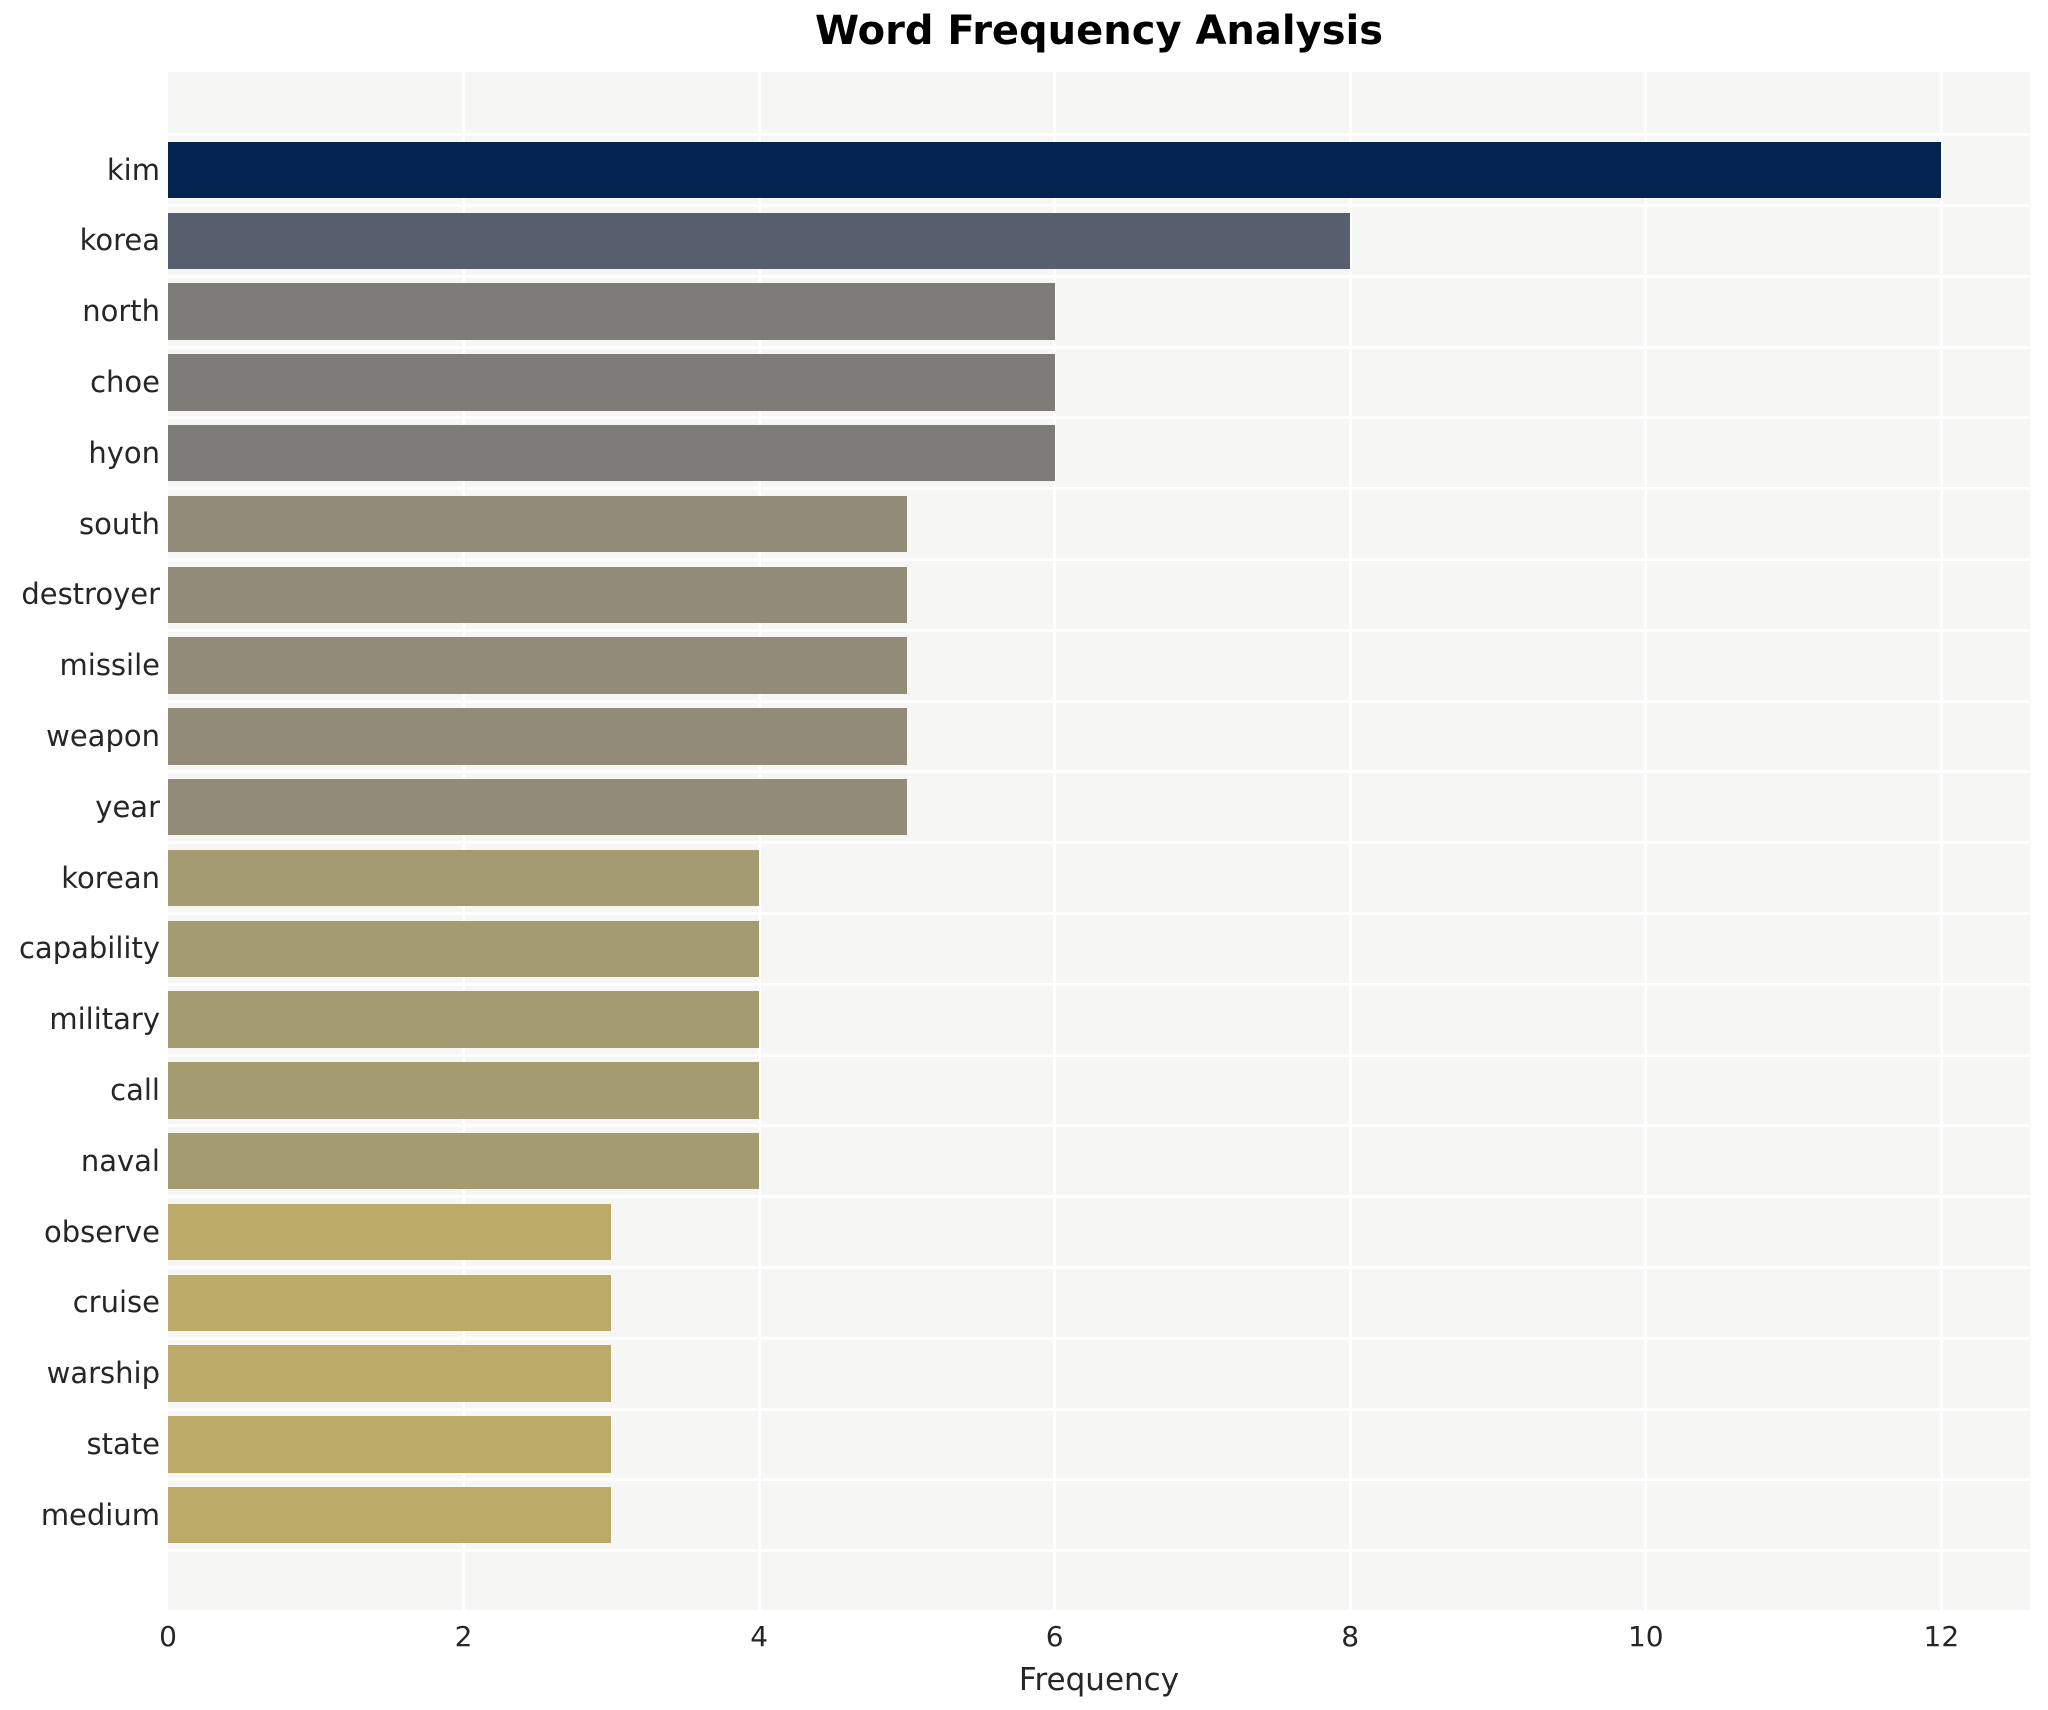 The image size is (2048, 1710). I want to click on y-tick-label-cruise: cruise, so click(116, 1302).